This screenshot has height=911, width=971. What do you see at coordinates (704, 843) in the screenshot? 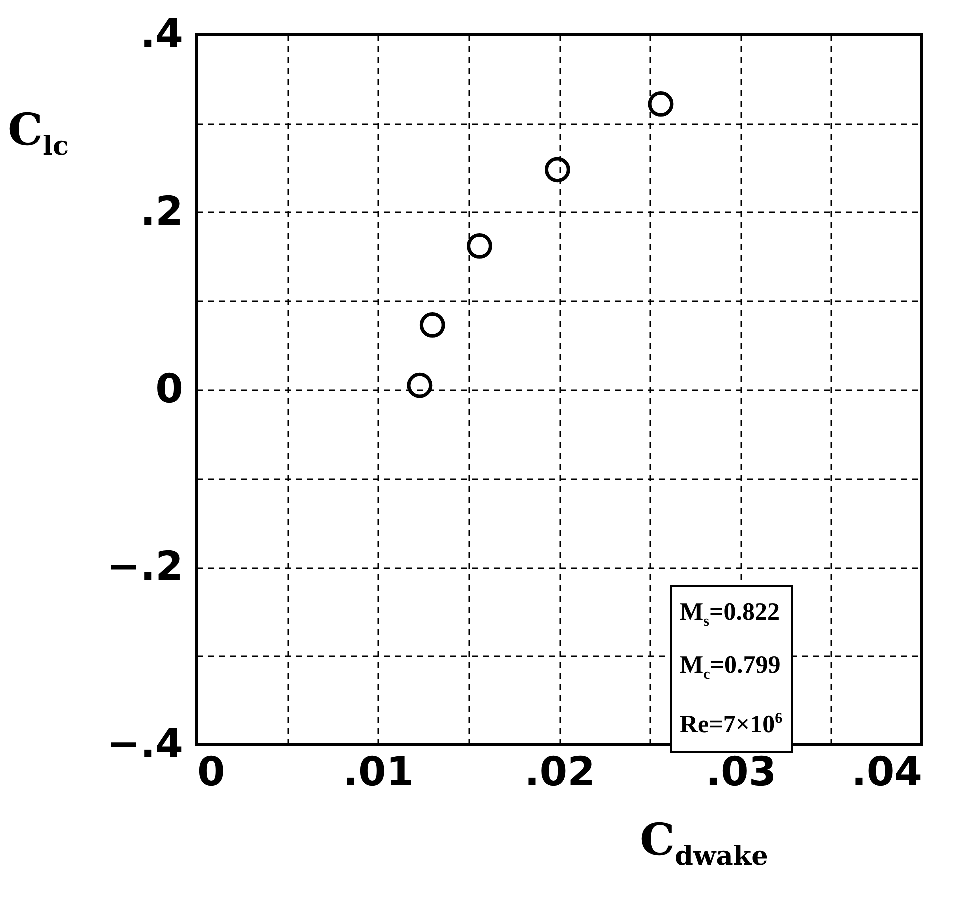
I see `x-axis-title: C$_{dwake}$` at bounding box center [704, 843].